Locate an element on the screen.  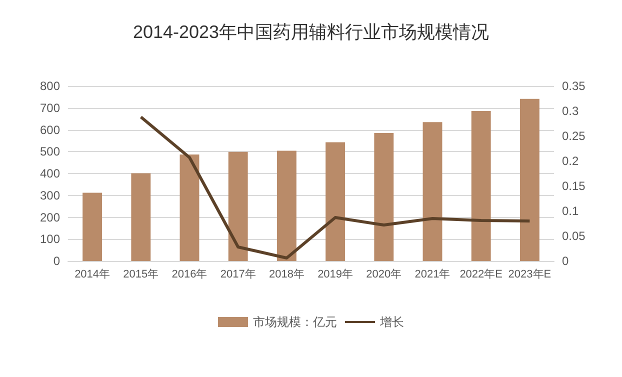
y2-tick-label: 0.15 is located at coordinates (574, 186).